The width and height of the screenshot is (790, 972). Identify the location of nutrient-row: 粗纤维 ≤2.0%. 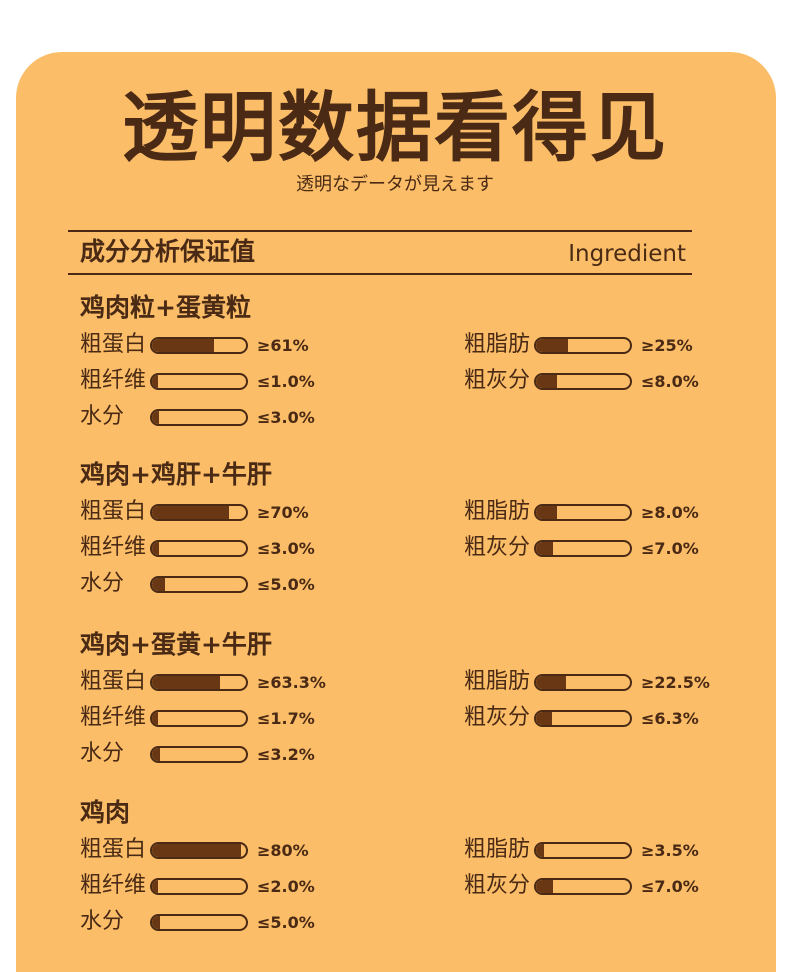
(197, 886).